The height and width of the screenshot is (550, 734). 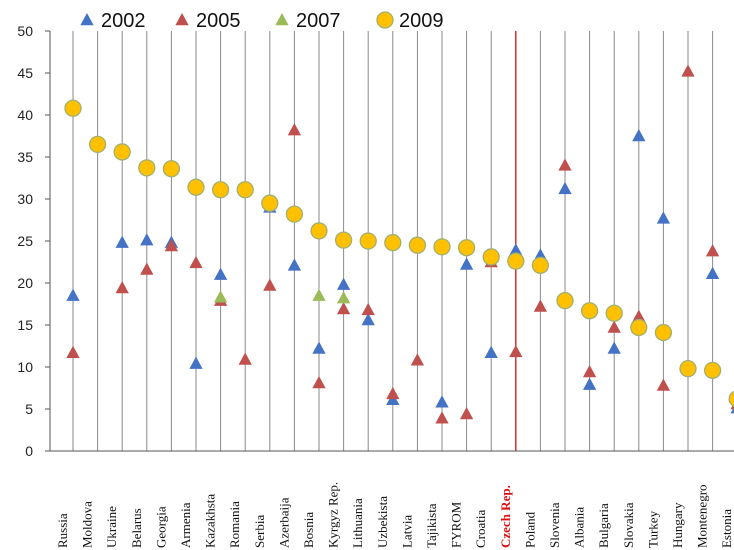 What do you see at coordinates (480, 529) in the screenshot?
I see `x-tick-label: Croatia` at bounding box center [480, 529].